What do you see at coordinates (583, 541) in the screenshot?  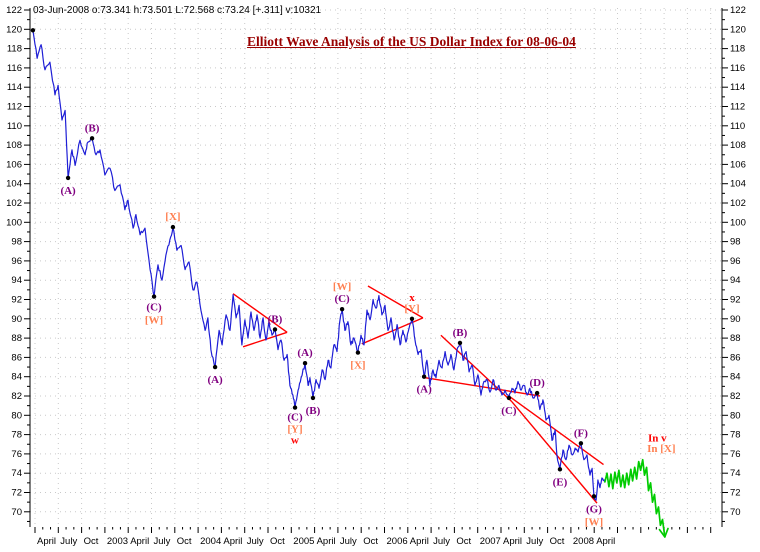 I see `svg-text: 2008` at bounding box center [583, 541].